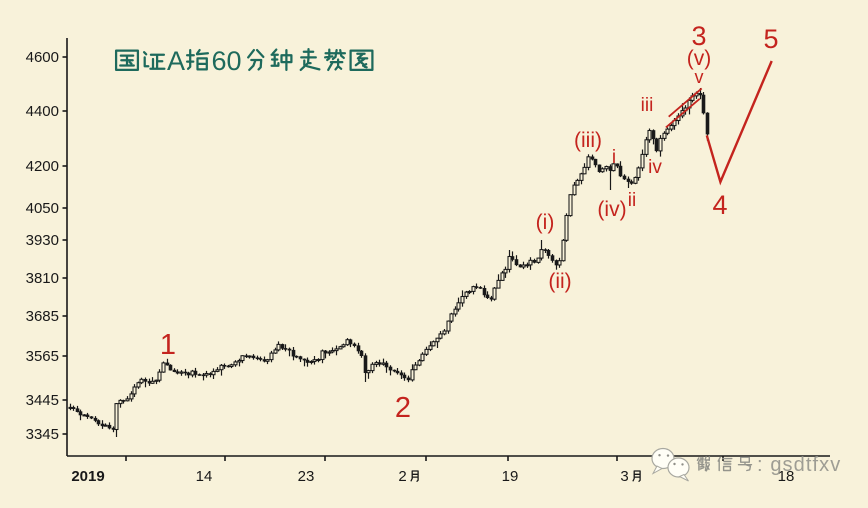  I want to click on svg-text: iii, so click(647, 105).